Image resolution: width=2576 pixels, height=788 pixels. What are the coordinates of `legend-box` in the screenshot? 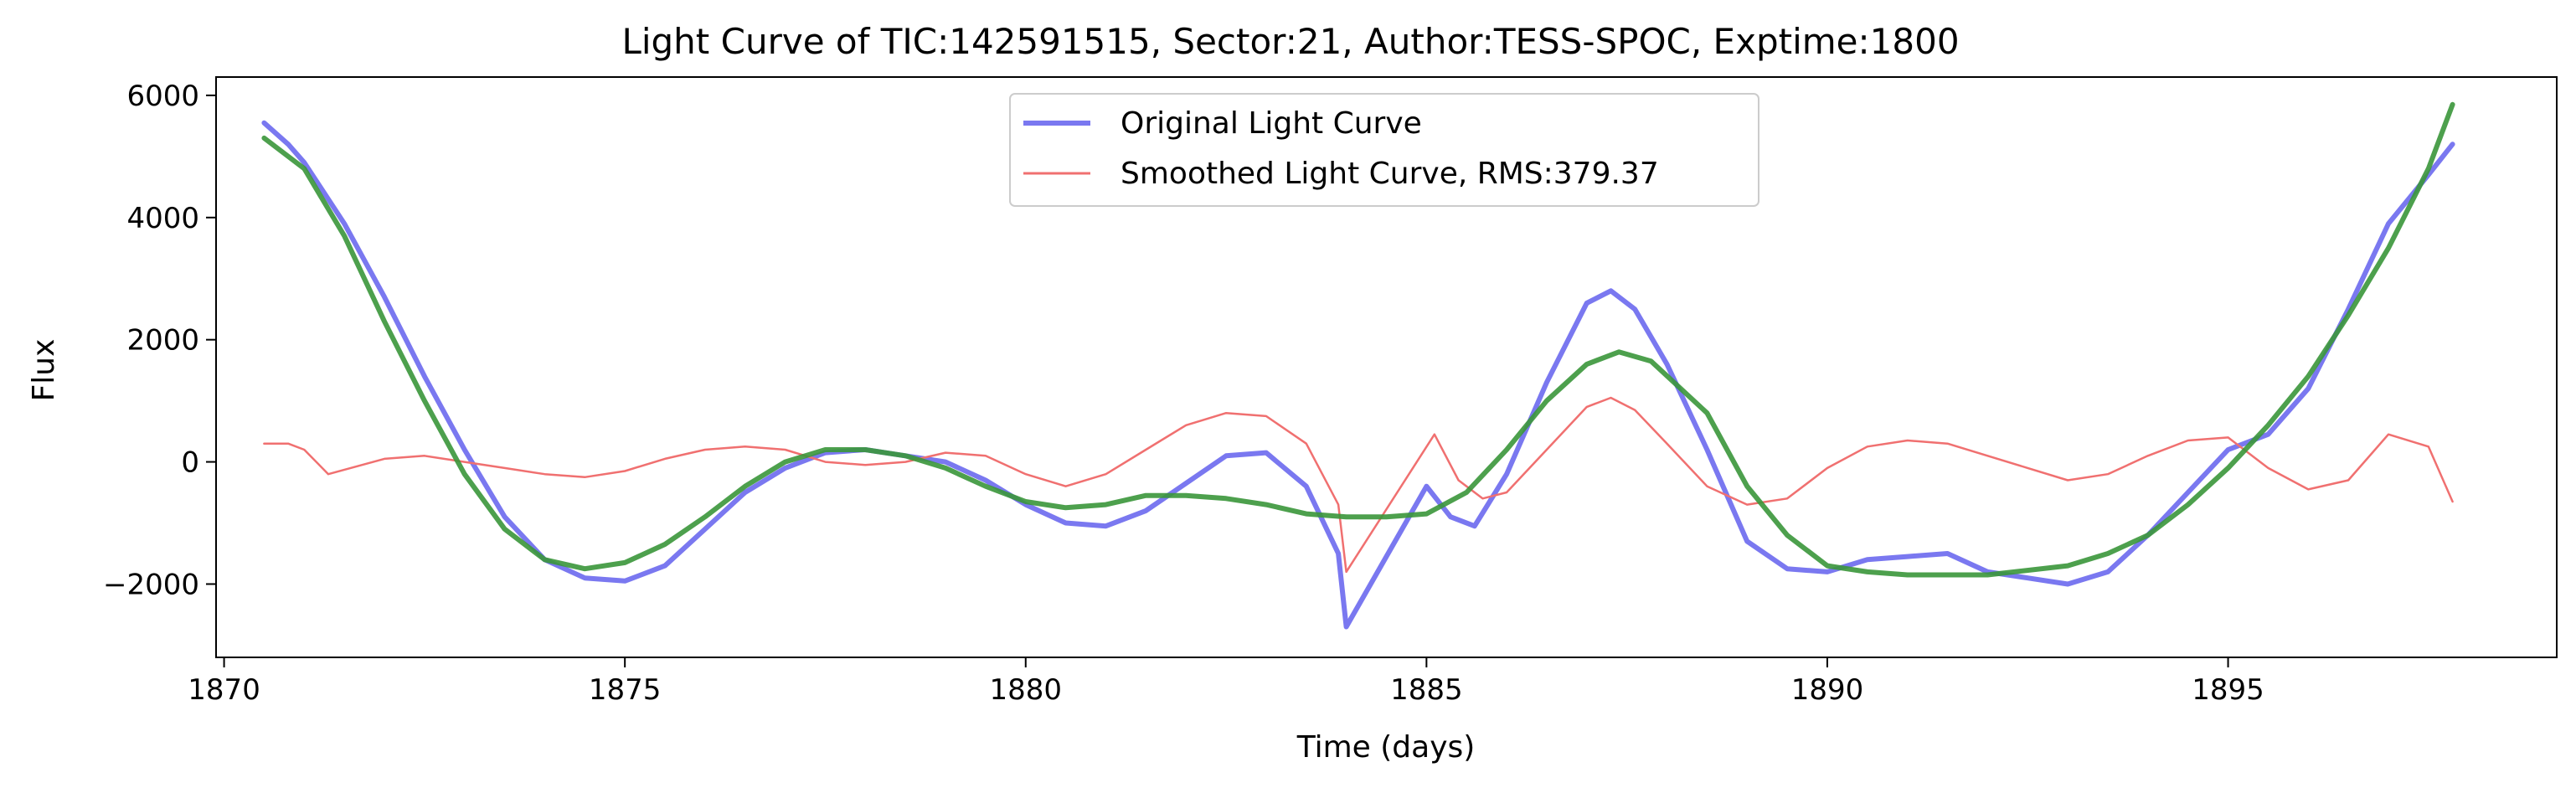 It's located at (1384, 150).